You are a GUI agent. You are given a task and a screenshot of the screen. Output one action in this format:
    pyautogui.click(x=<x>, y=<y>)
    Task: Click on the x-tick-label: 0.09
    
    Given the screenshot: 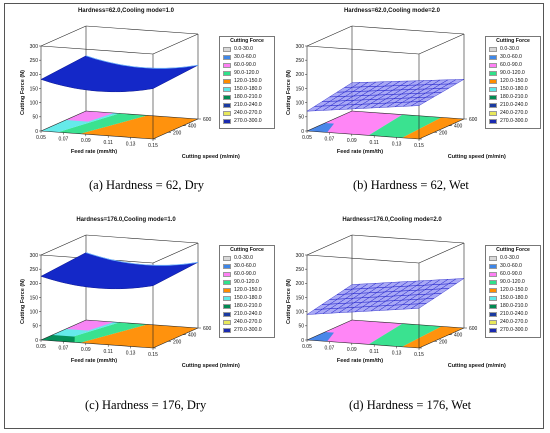 What is the action you would take?
    pyautogui.click(x=86, y=141)
    